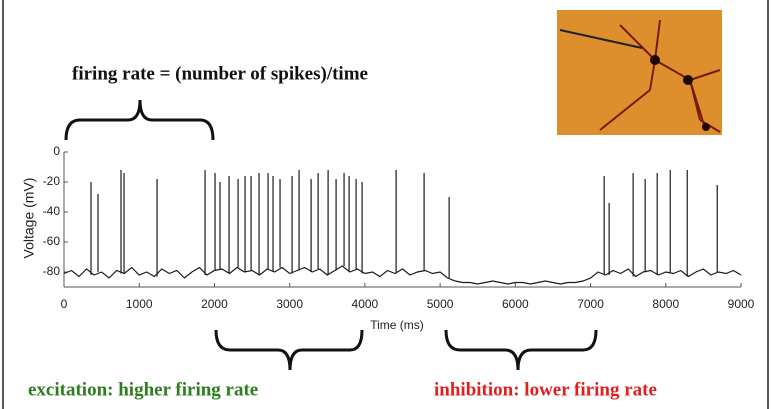 The image size is (771, 409). I want to click on y-axis-label: Voltage (mV), so click(29, 218).